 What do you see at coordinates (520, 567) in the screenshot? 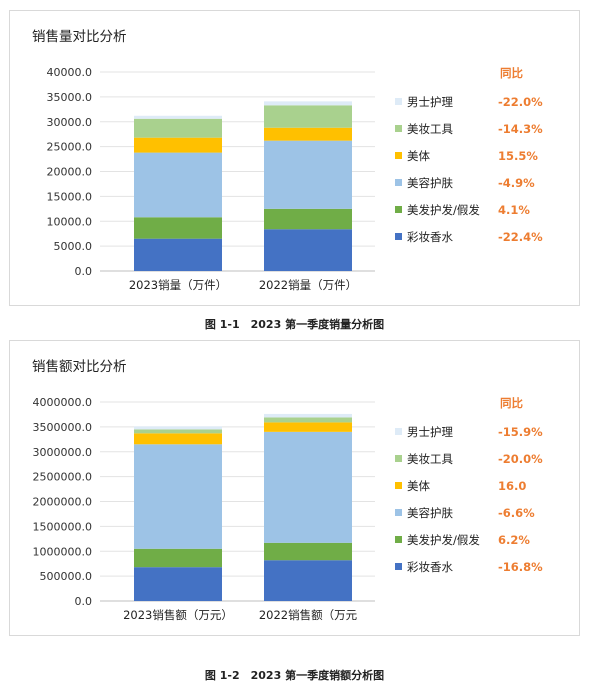
I see `change-value: -16.8%` at bounding box center [520, 567].